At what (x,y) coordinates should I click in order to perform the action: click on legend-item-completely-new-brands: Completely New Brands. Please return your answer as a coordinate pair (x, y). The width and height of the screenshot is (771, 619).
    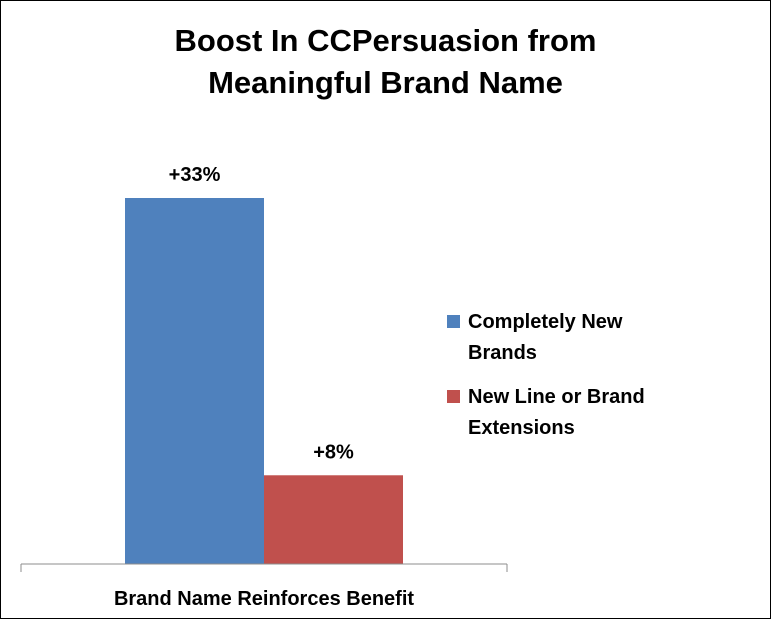
    Looking at the image, I should click on (562, 338).